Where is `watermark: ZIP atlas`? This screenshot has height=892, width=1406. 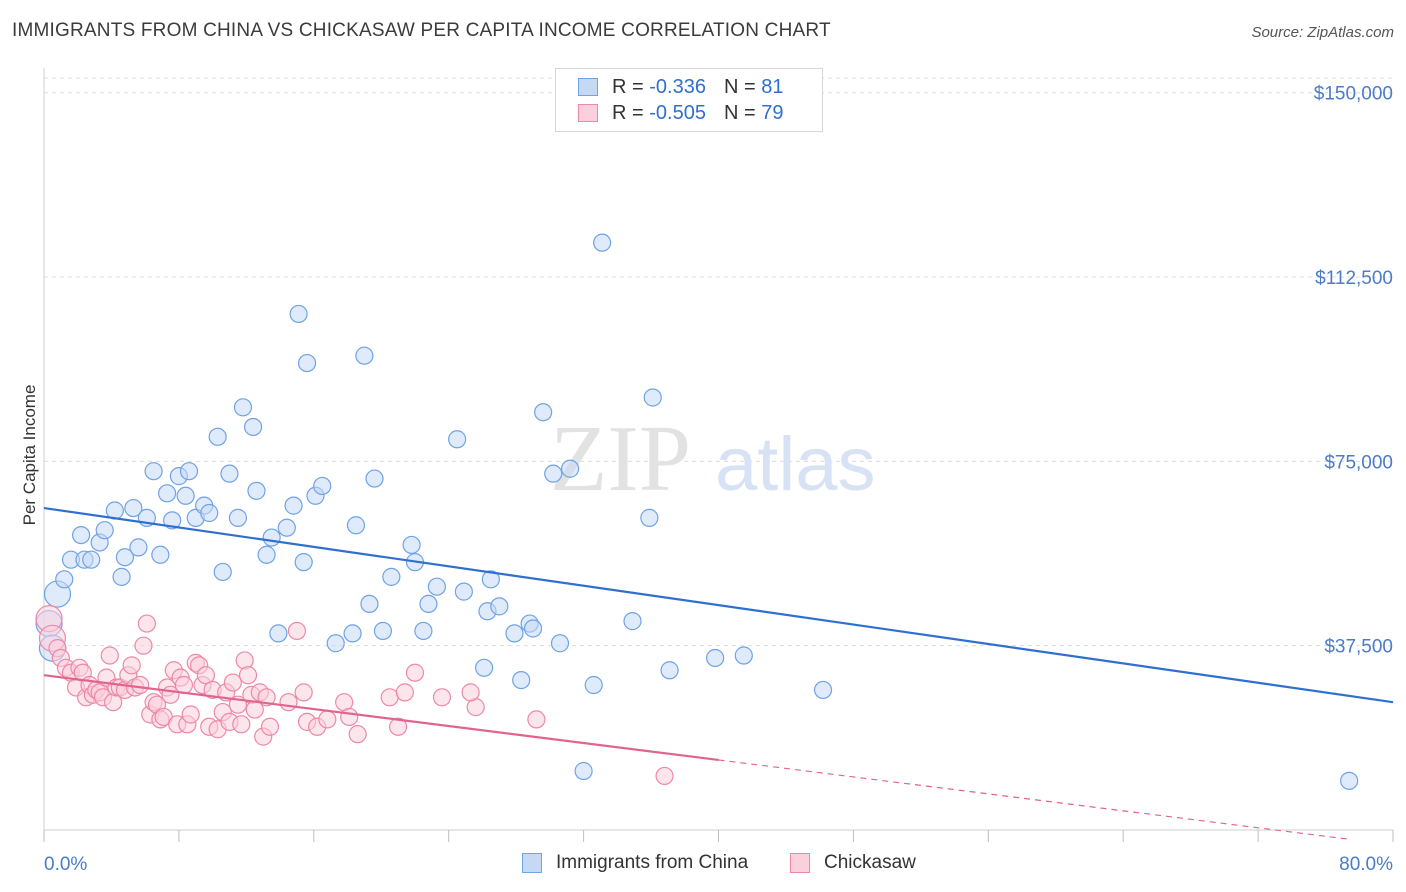 watermark: ZIP atlas is located at coordinates (713, 459).